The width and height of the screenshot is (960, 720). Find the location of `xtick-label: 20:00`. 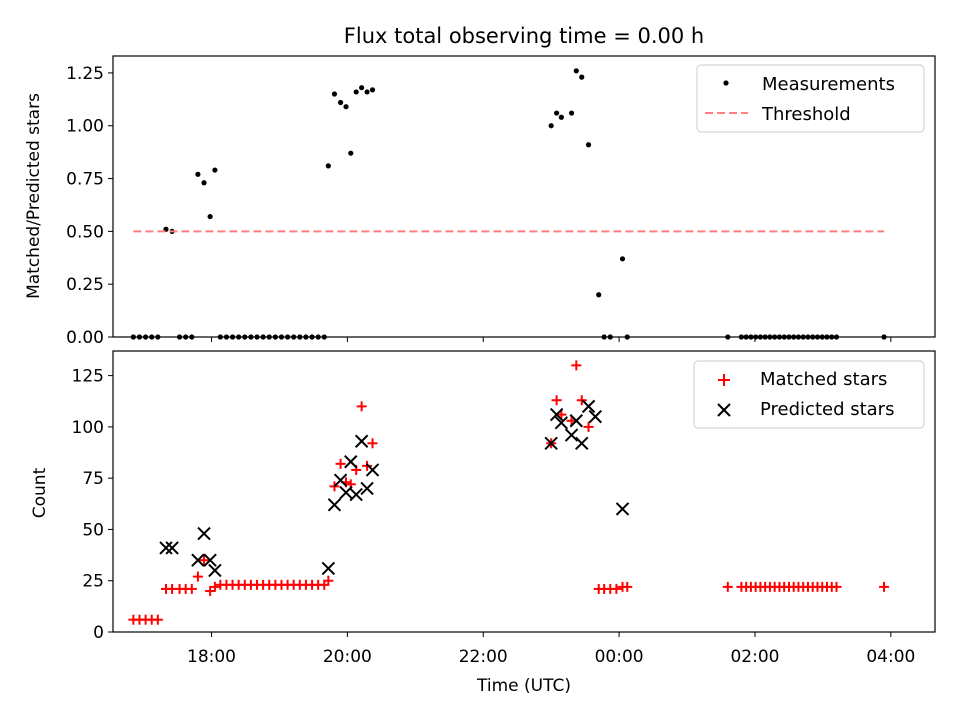

xtick-label: 20:00 is located at coordinates (347, 657).